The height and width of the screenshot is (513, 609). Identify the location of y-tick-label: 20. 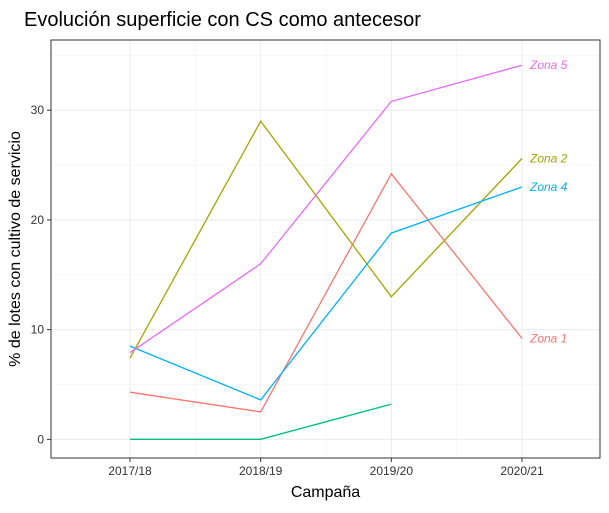
(38, 220).